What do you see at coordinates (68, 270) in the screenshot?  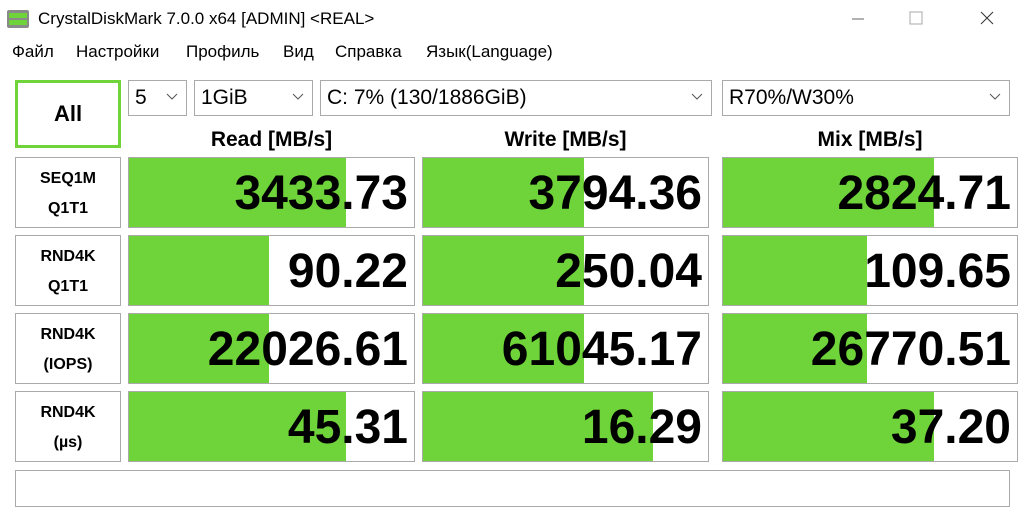 I see `row-label: RND4K Q1T1` at bounding box center [68, 270].